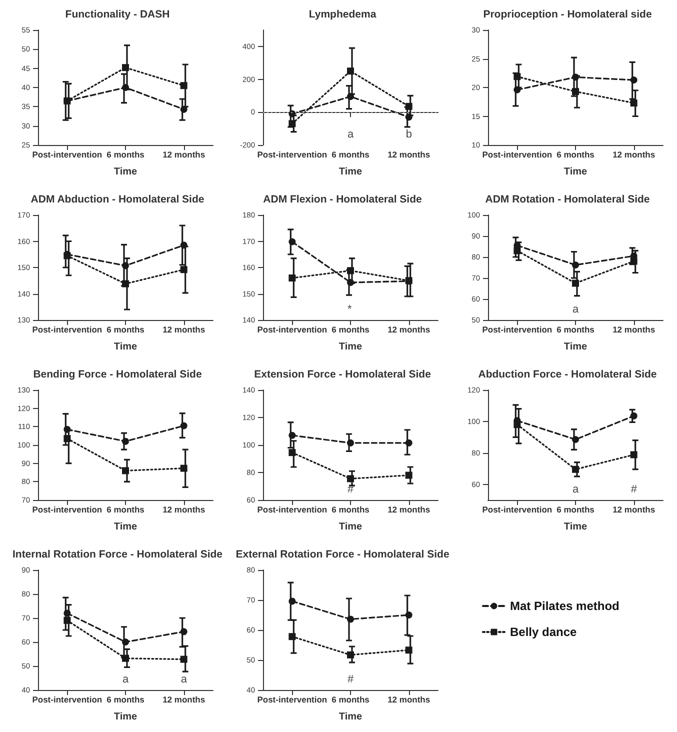  Describe the element at coordinates (117, 374) in the screenshot. I see `chart-title: Bending Force - Homolateral Side` at that location.